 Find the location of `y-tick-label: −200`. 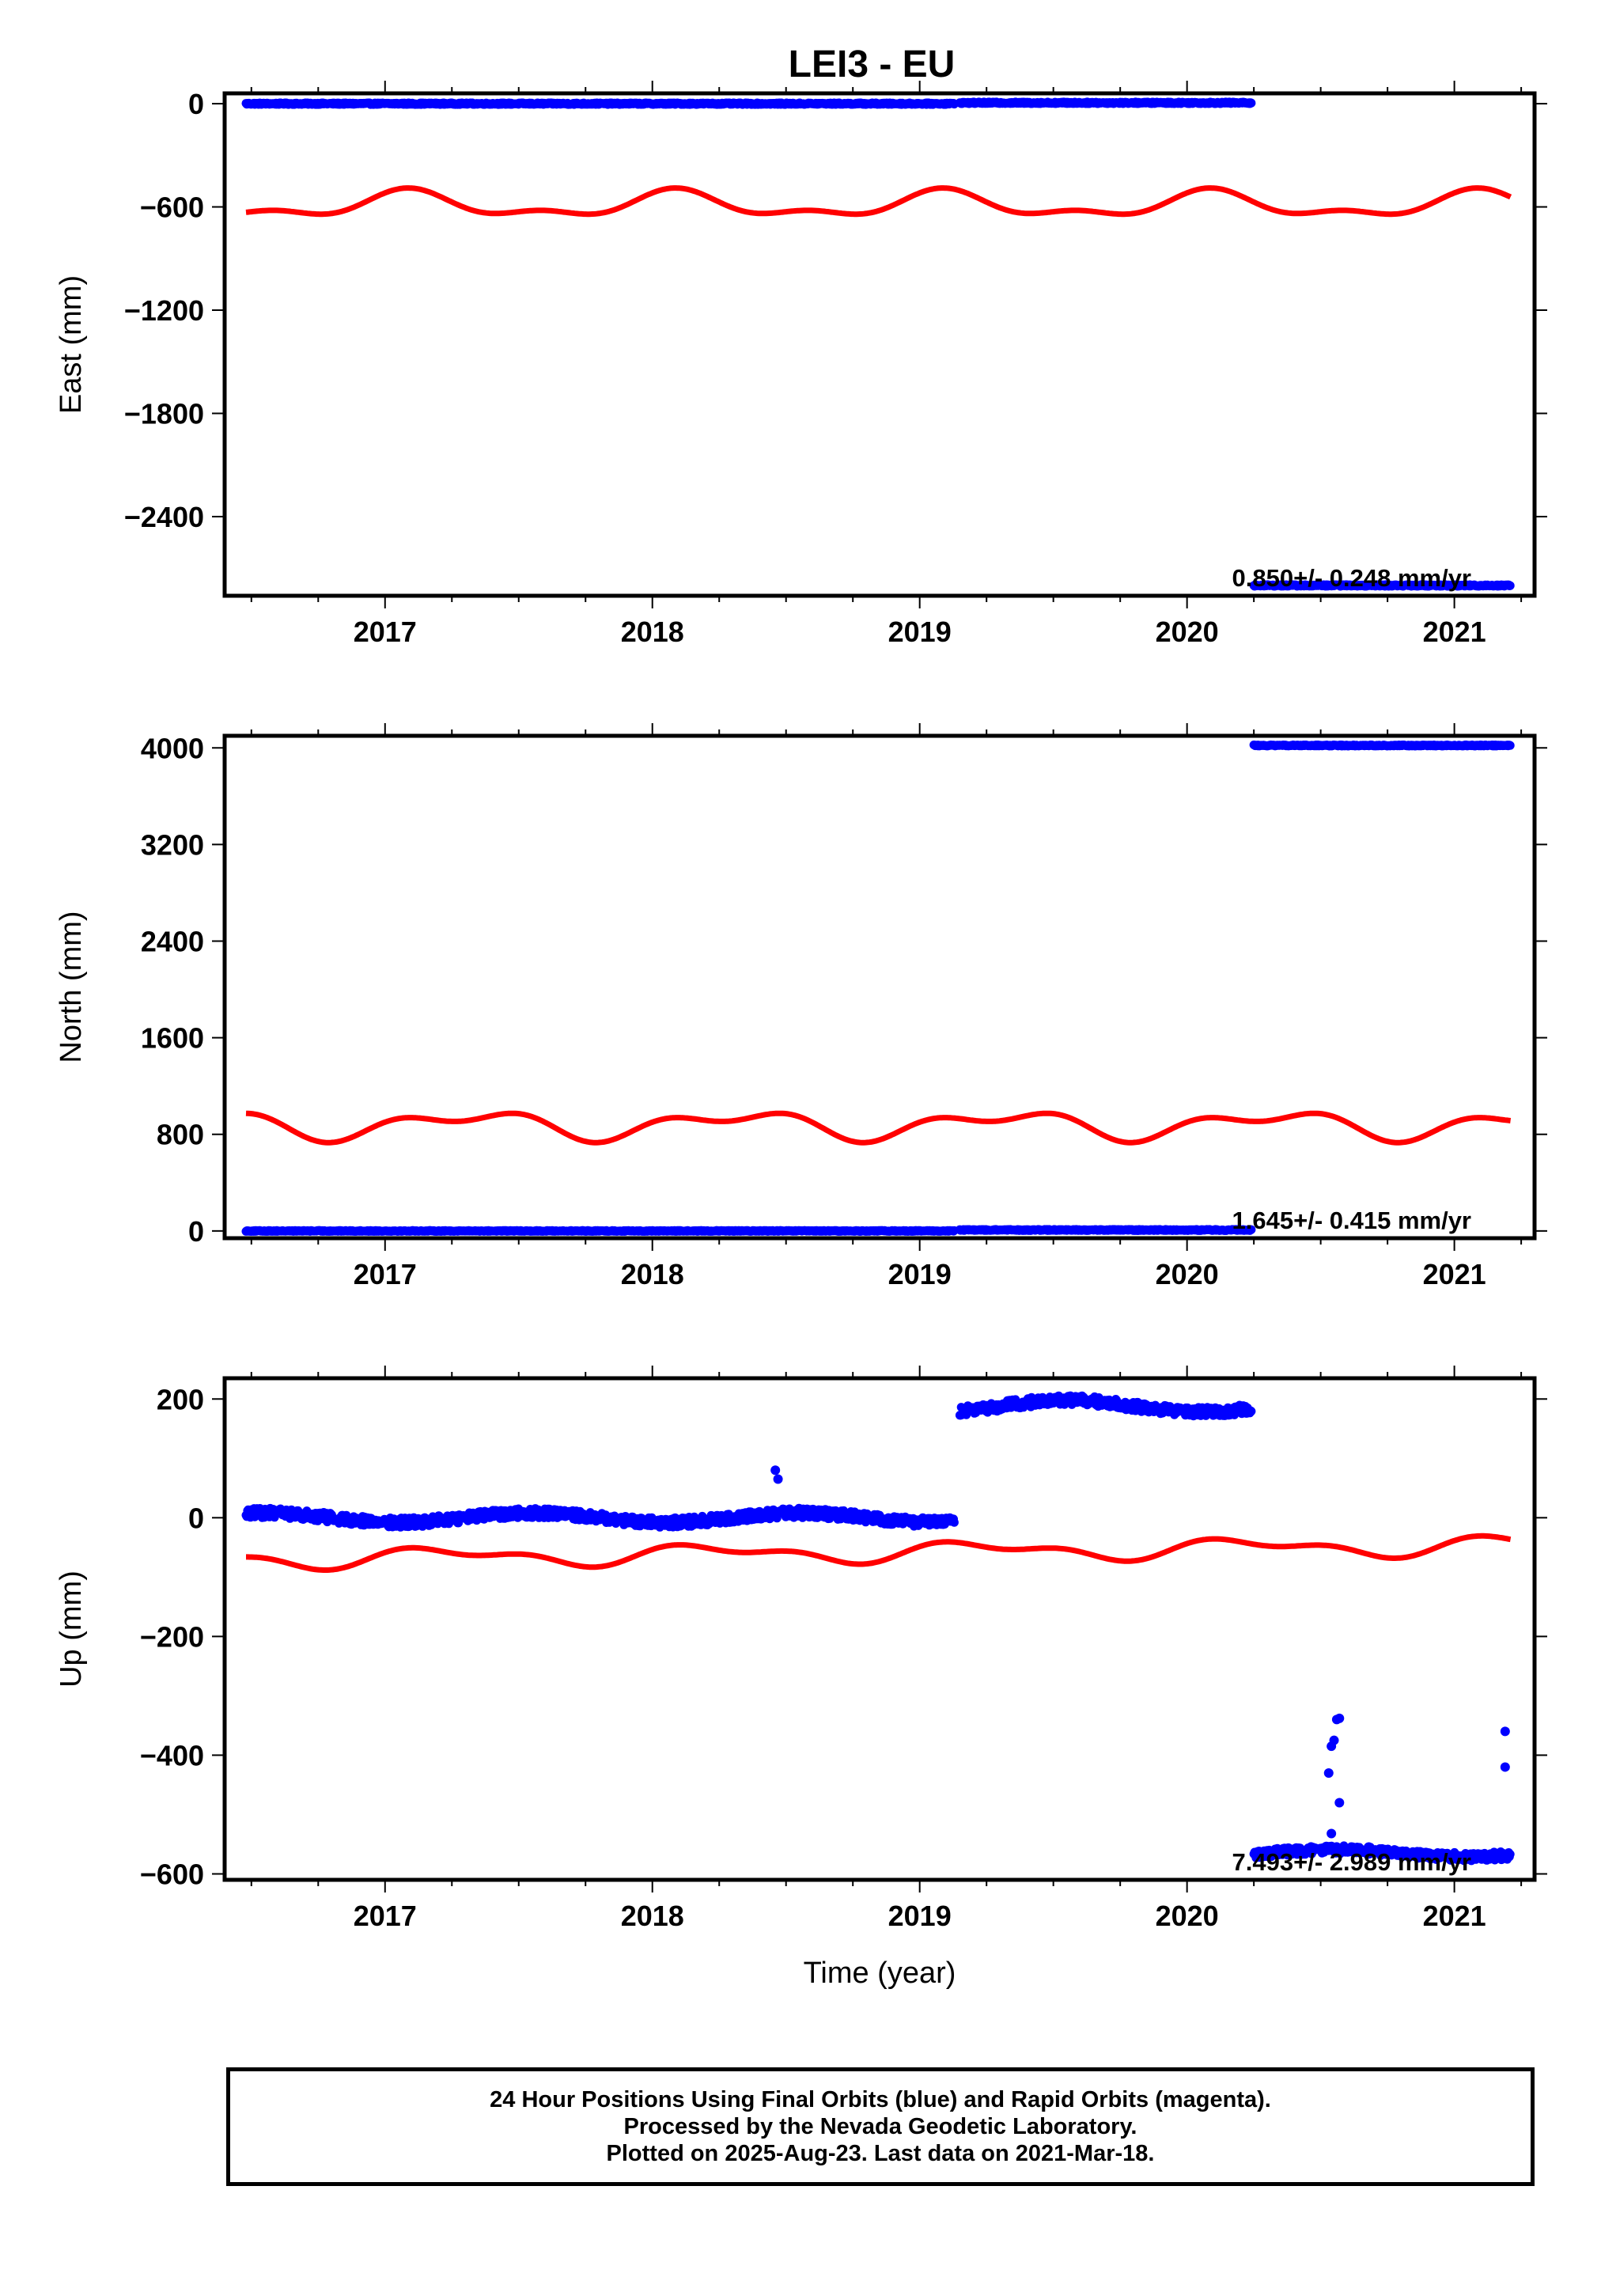

y-tick-label: −200 is located at coordinates (172, 1637).